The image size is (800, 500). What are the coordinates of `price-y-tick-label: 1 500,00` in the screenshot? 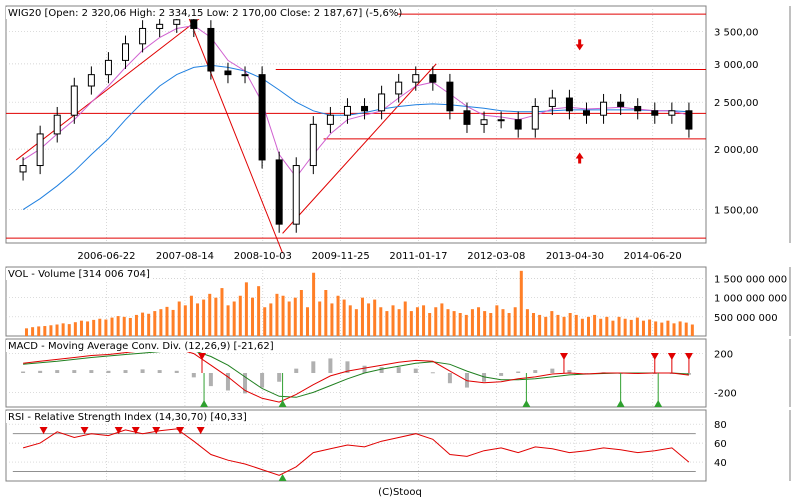 It's located at (736, 211).